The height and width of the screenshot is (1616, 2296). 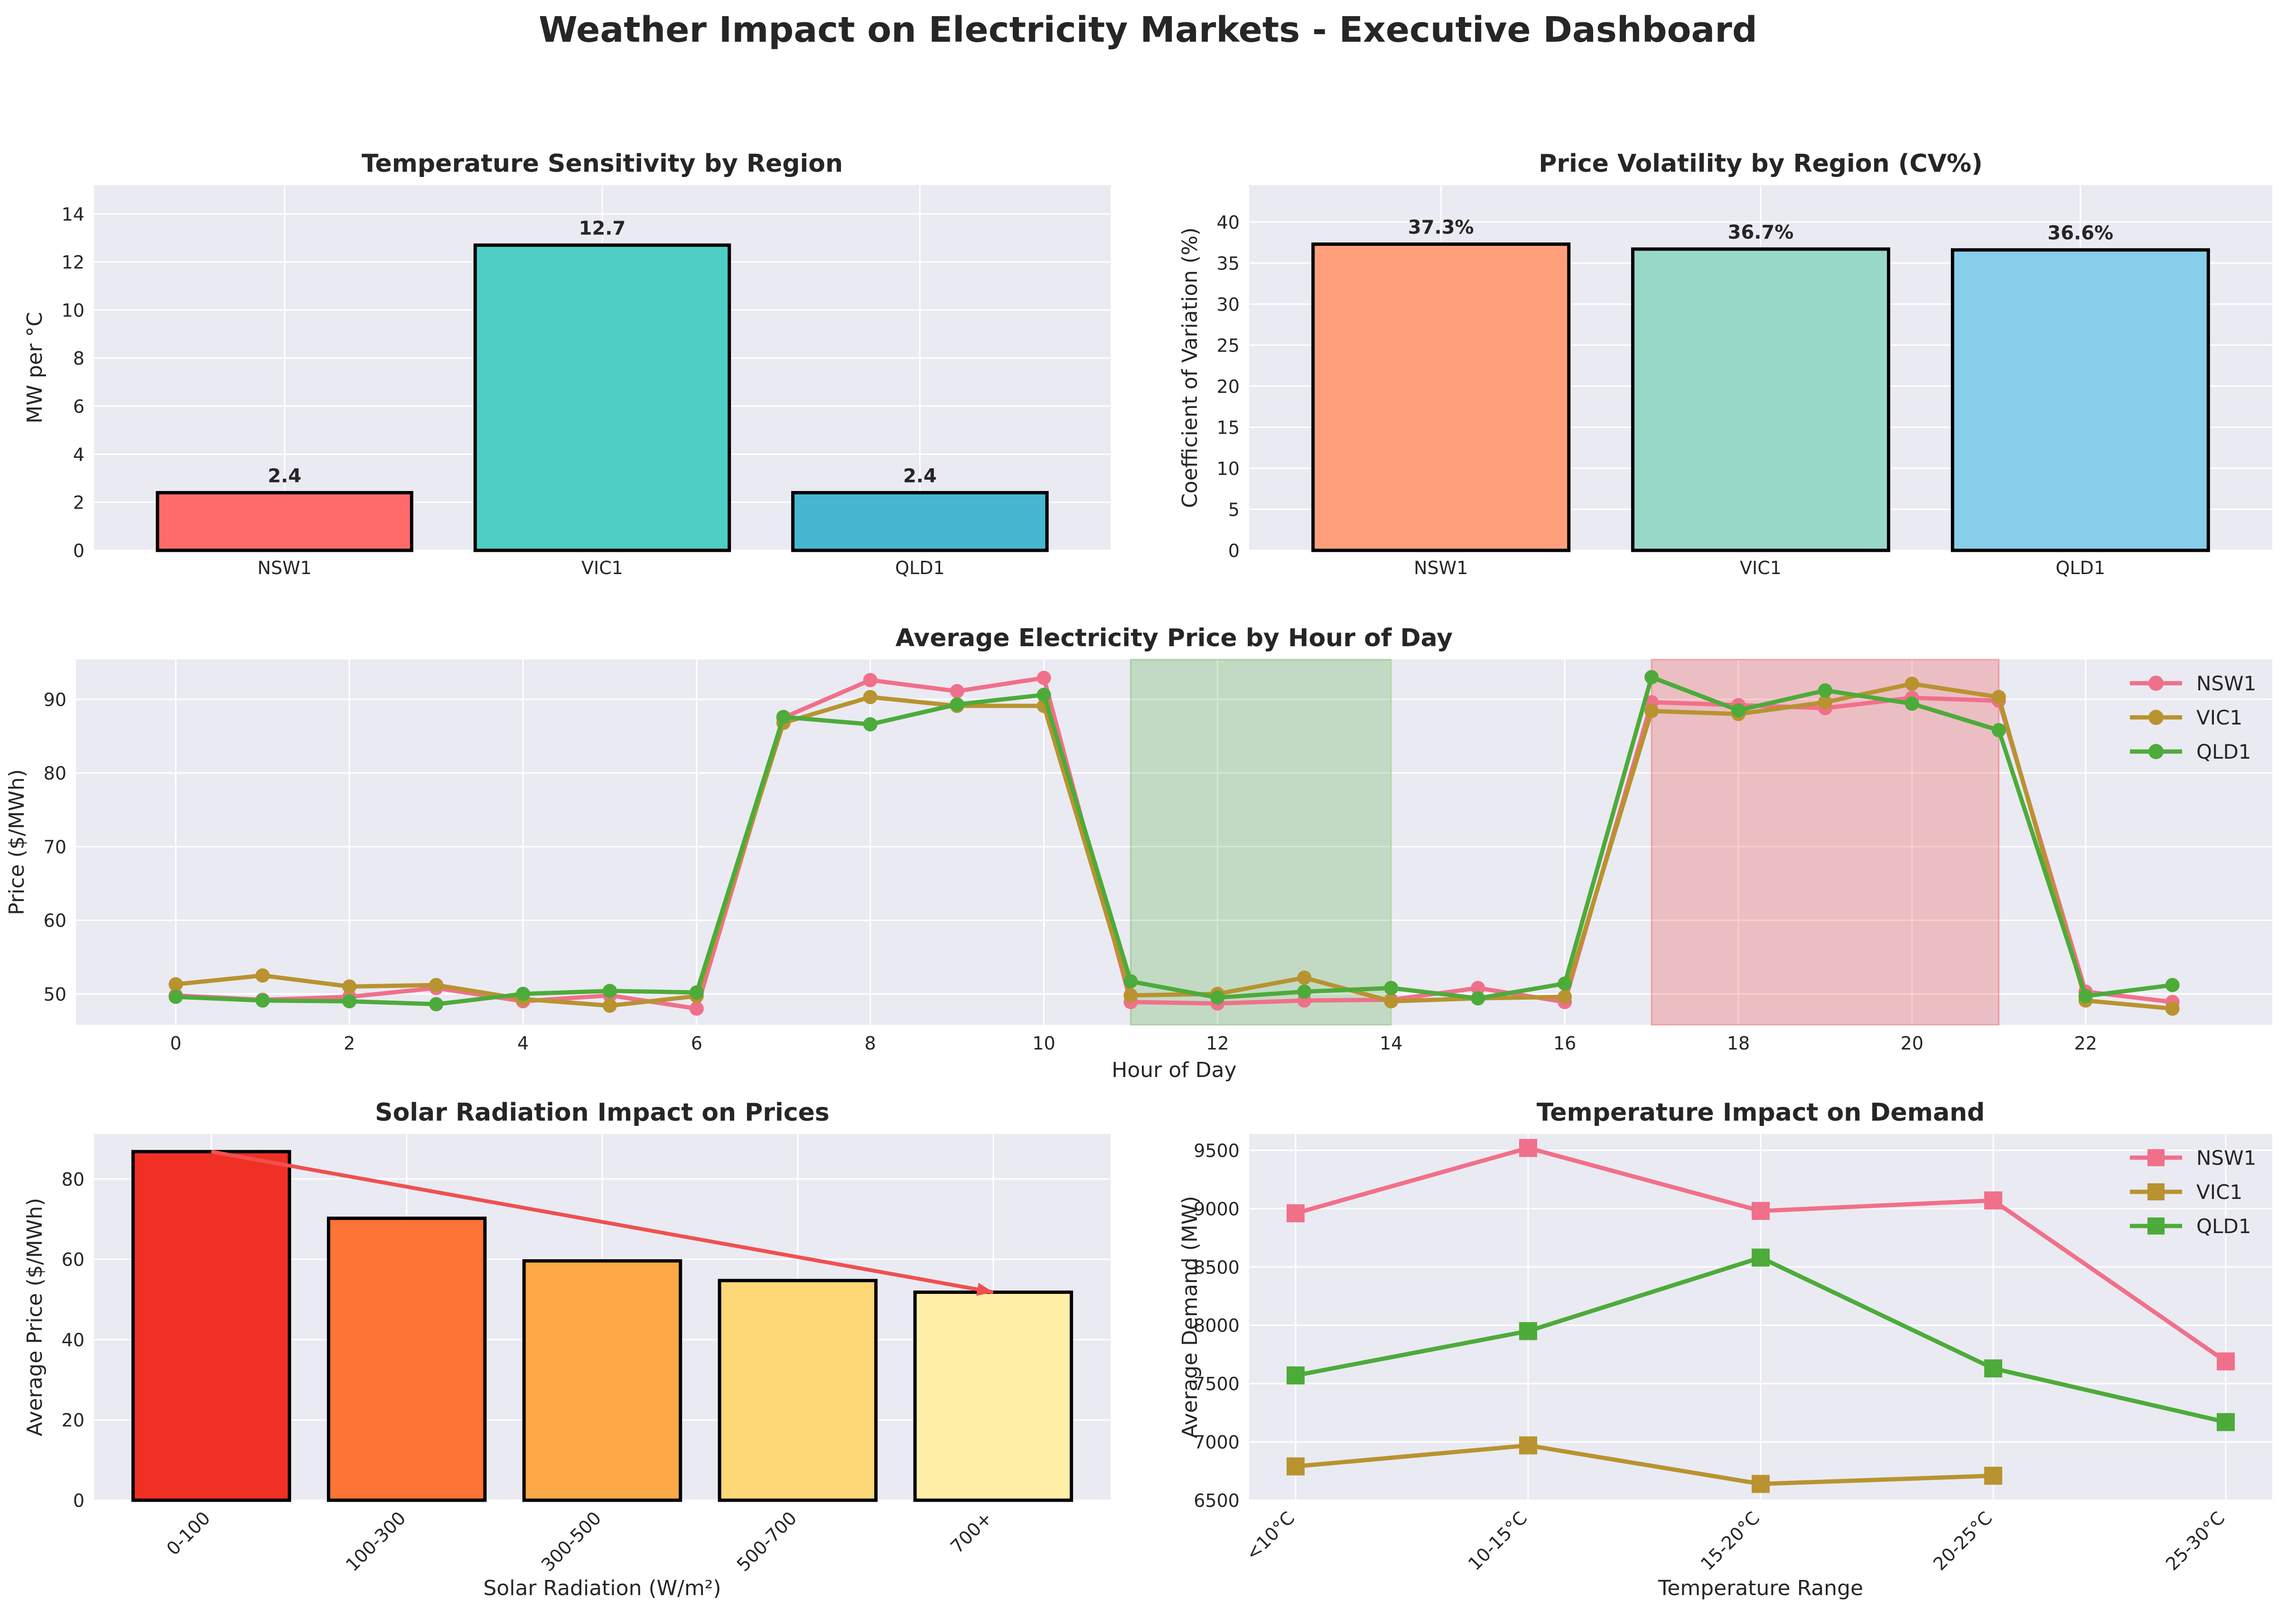 What do you see at coordinates (284, 521) in the screenshot?
I see `bar-nsw1` at bounding box center [284, 521].